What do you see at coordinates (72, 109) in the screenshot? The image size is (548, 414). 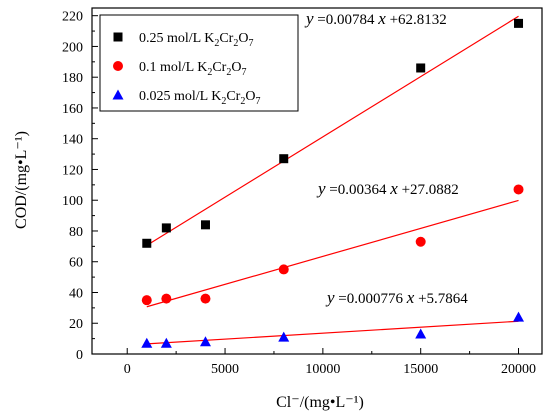 I see `y-tick-label: 160` at bounding box center [72, 109].